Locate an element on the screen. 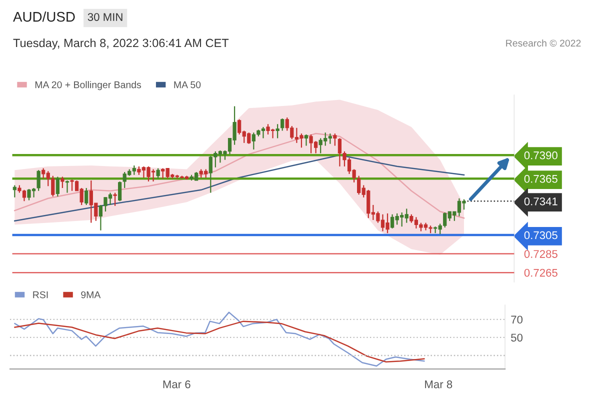 This screenshot has height=400, width=590. legend-label: 9MA is located at coordinates (91, 294).